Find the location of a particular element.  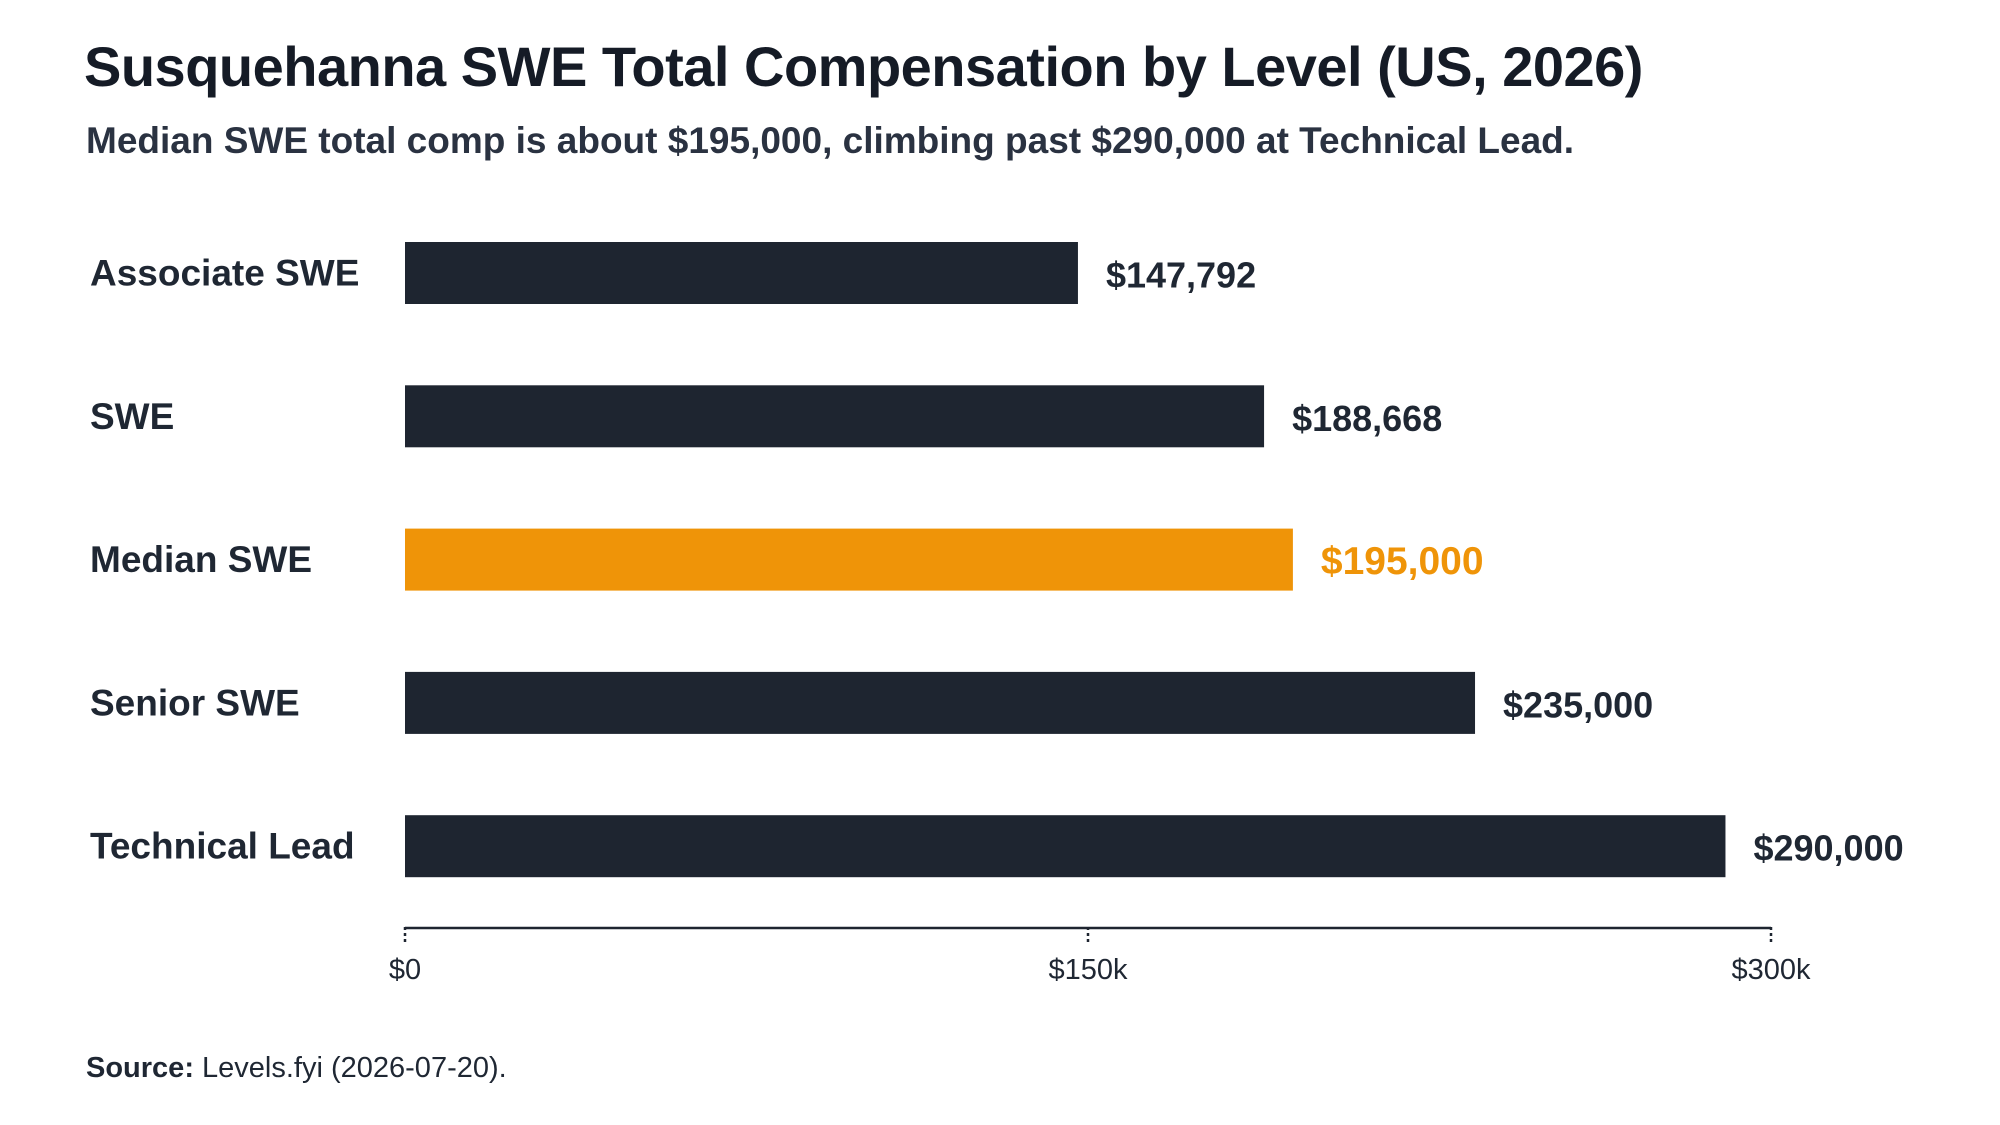

bar-associate-swe is located at coordinates (741, 273).